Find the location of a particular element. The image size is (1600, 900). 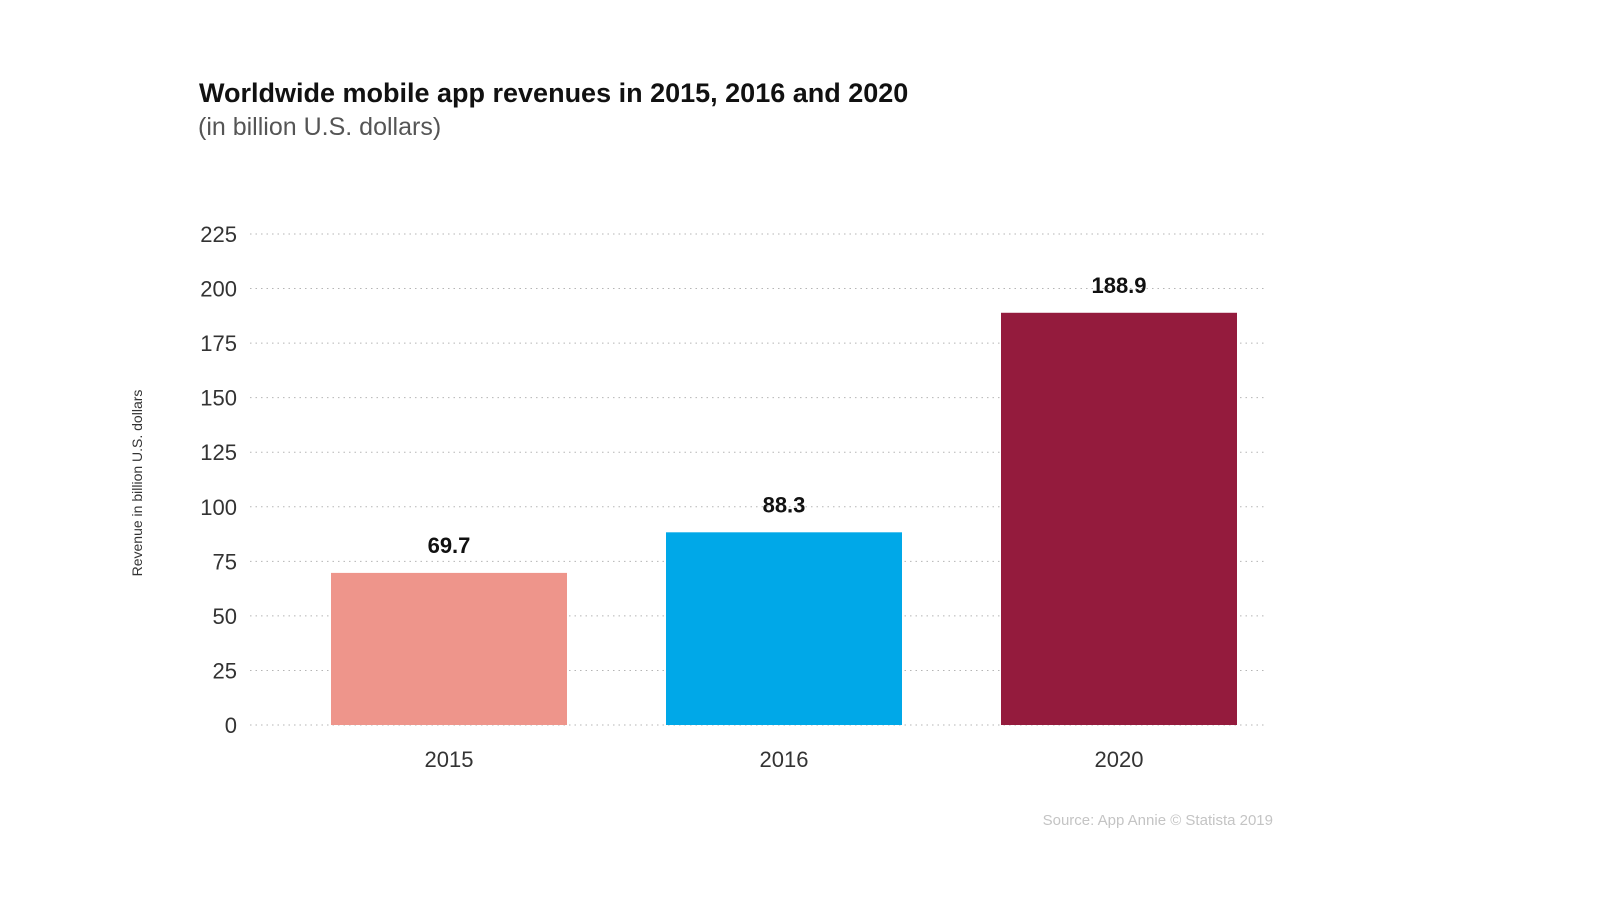

x-tick-label: 2016 is located at coordinates (784, 759).